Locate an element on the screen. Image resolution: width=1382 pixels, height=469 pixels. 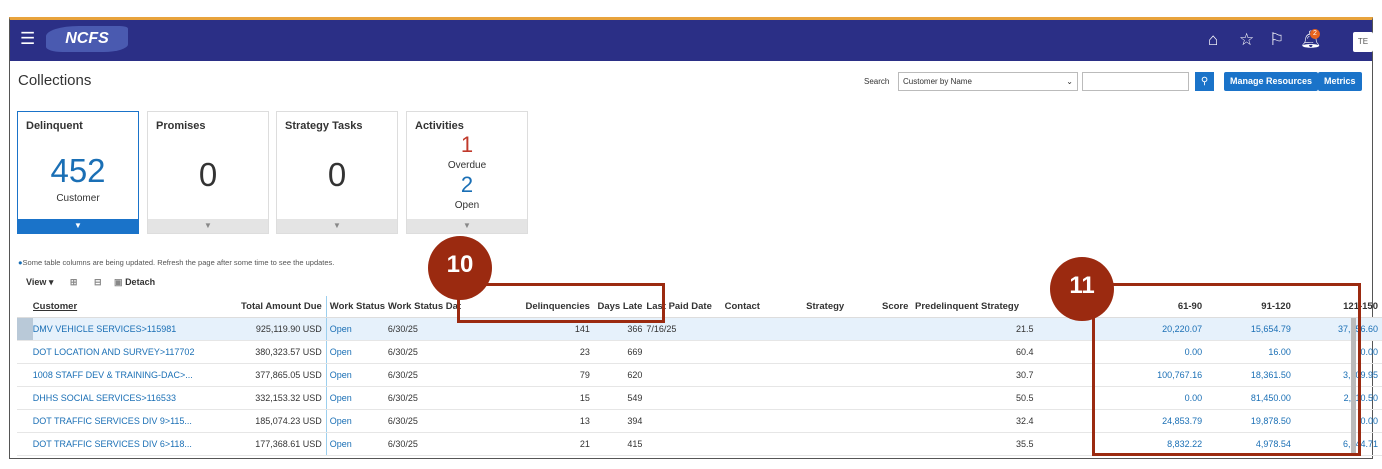
flag-icon: ⚐ is located at coordinates (1277, 39).